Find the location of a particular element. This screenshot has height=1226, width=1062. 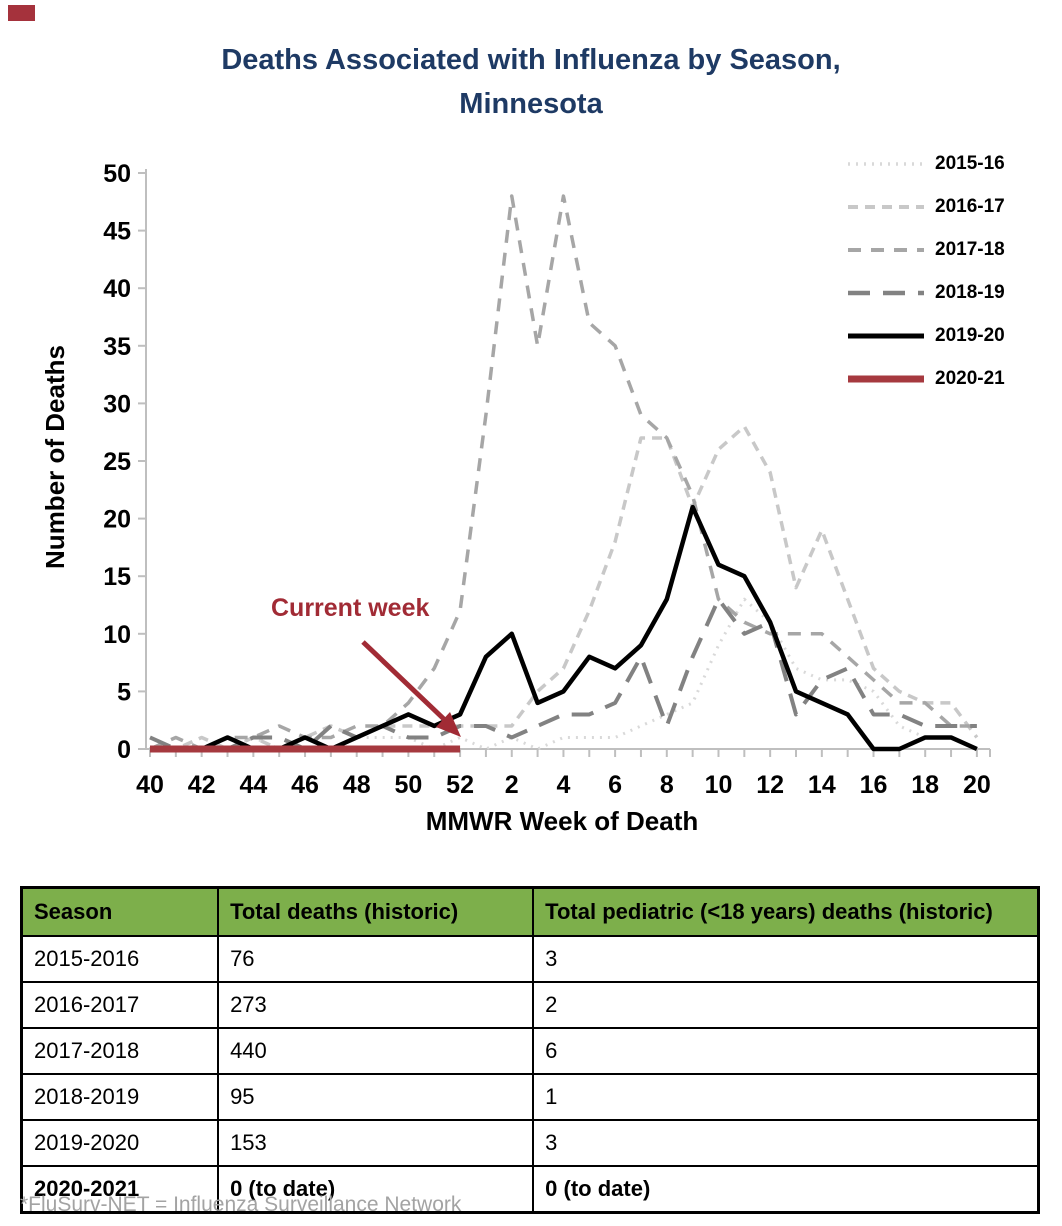

y-axis-title: Number of Deaths is located at coordinates (55, 457).